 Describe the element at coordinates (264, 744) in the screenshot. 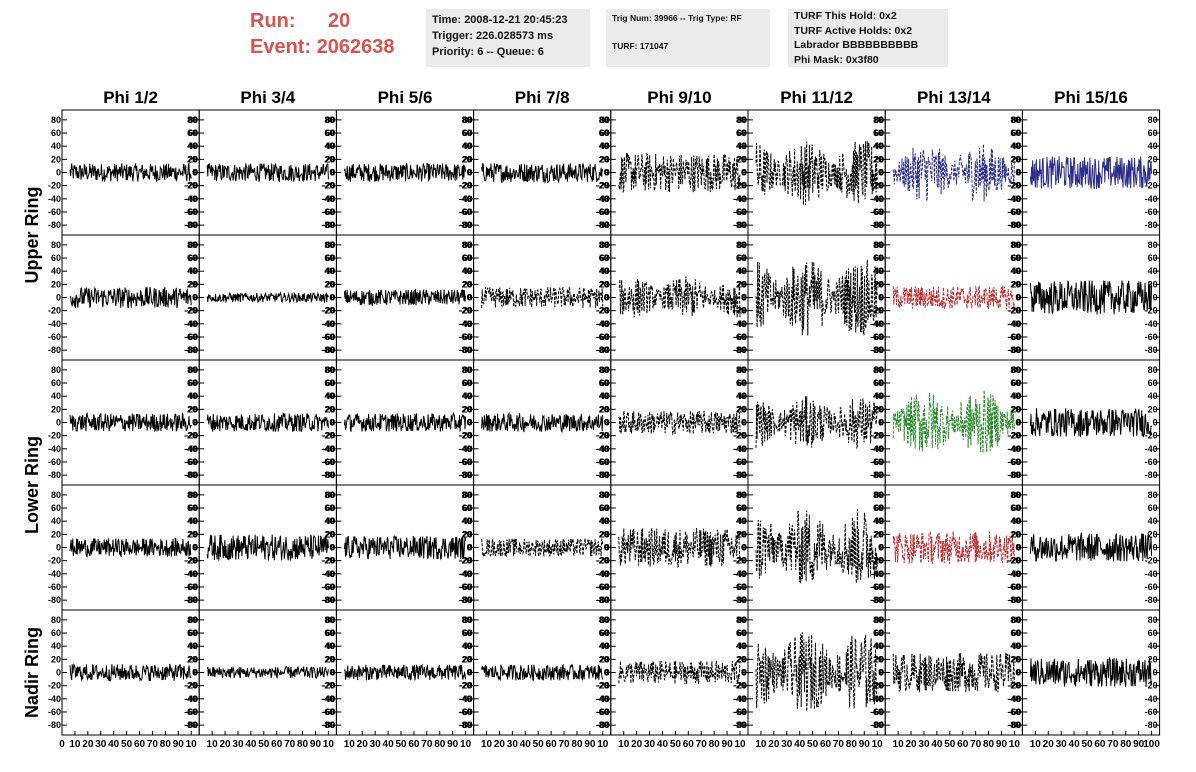

I see `x-tick-label: 50` at that location.